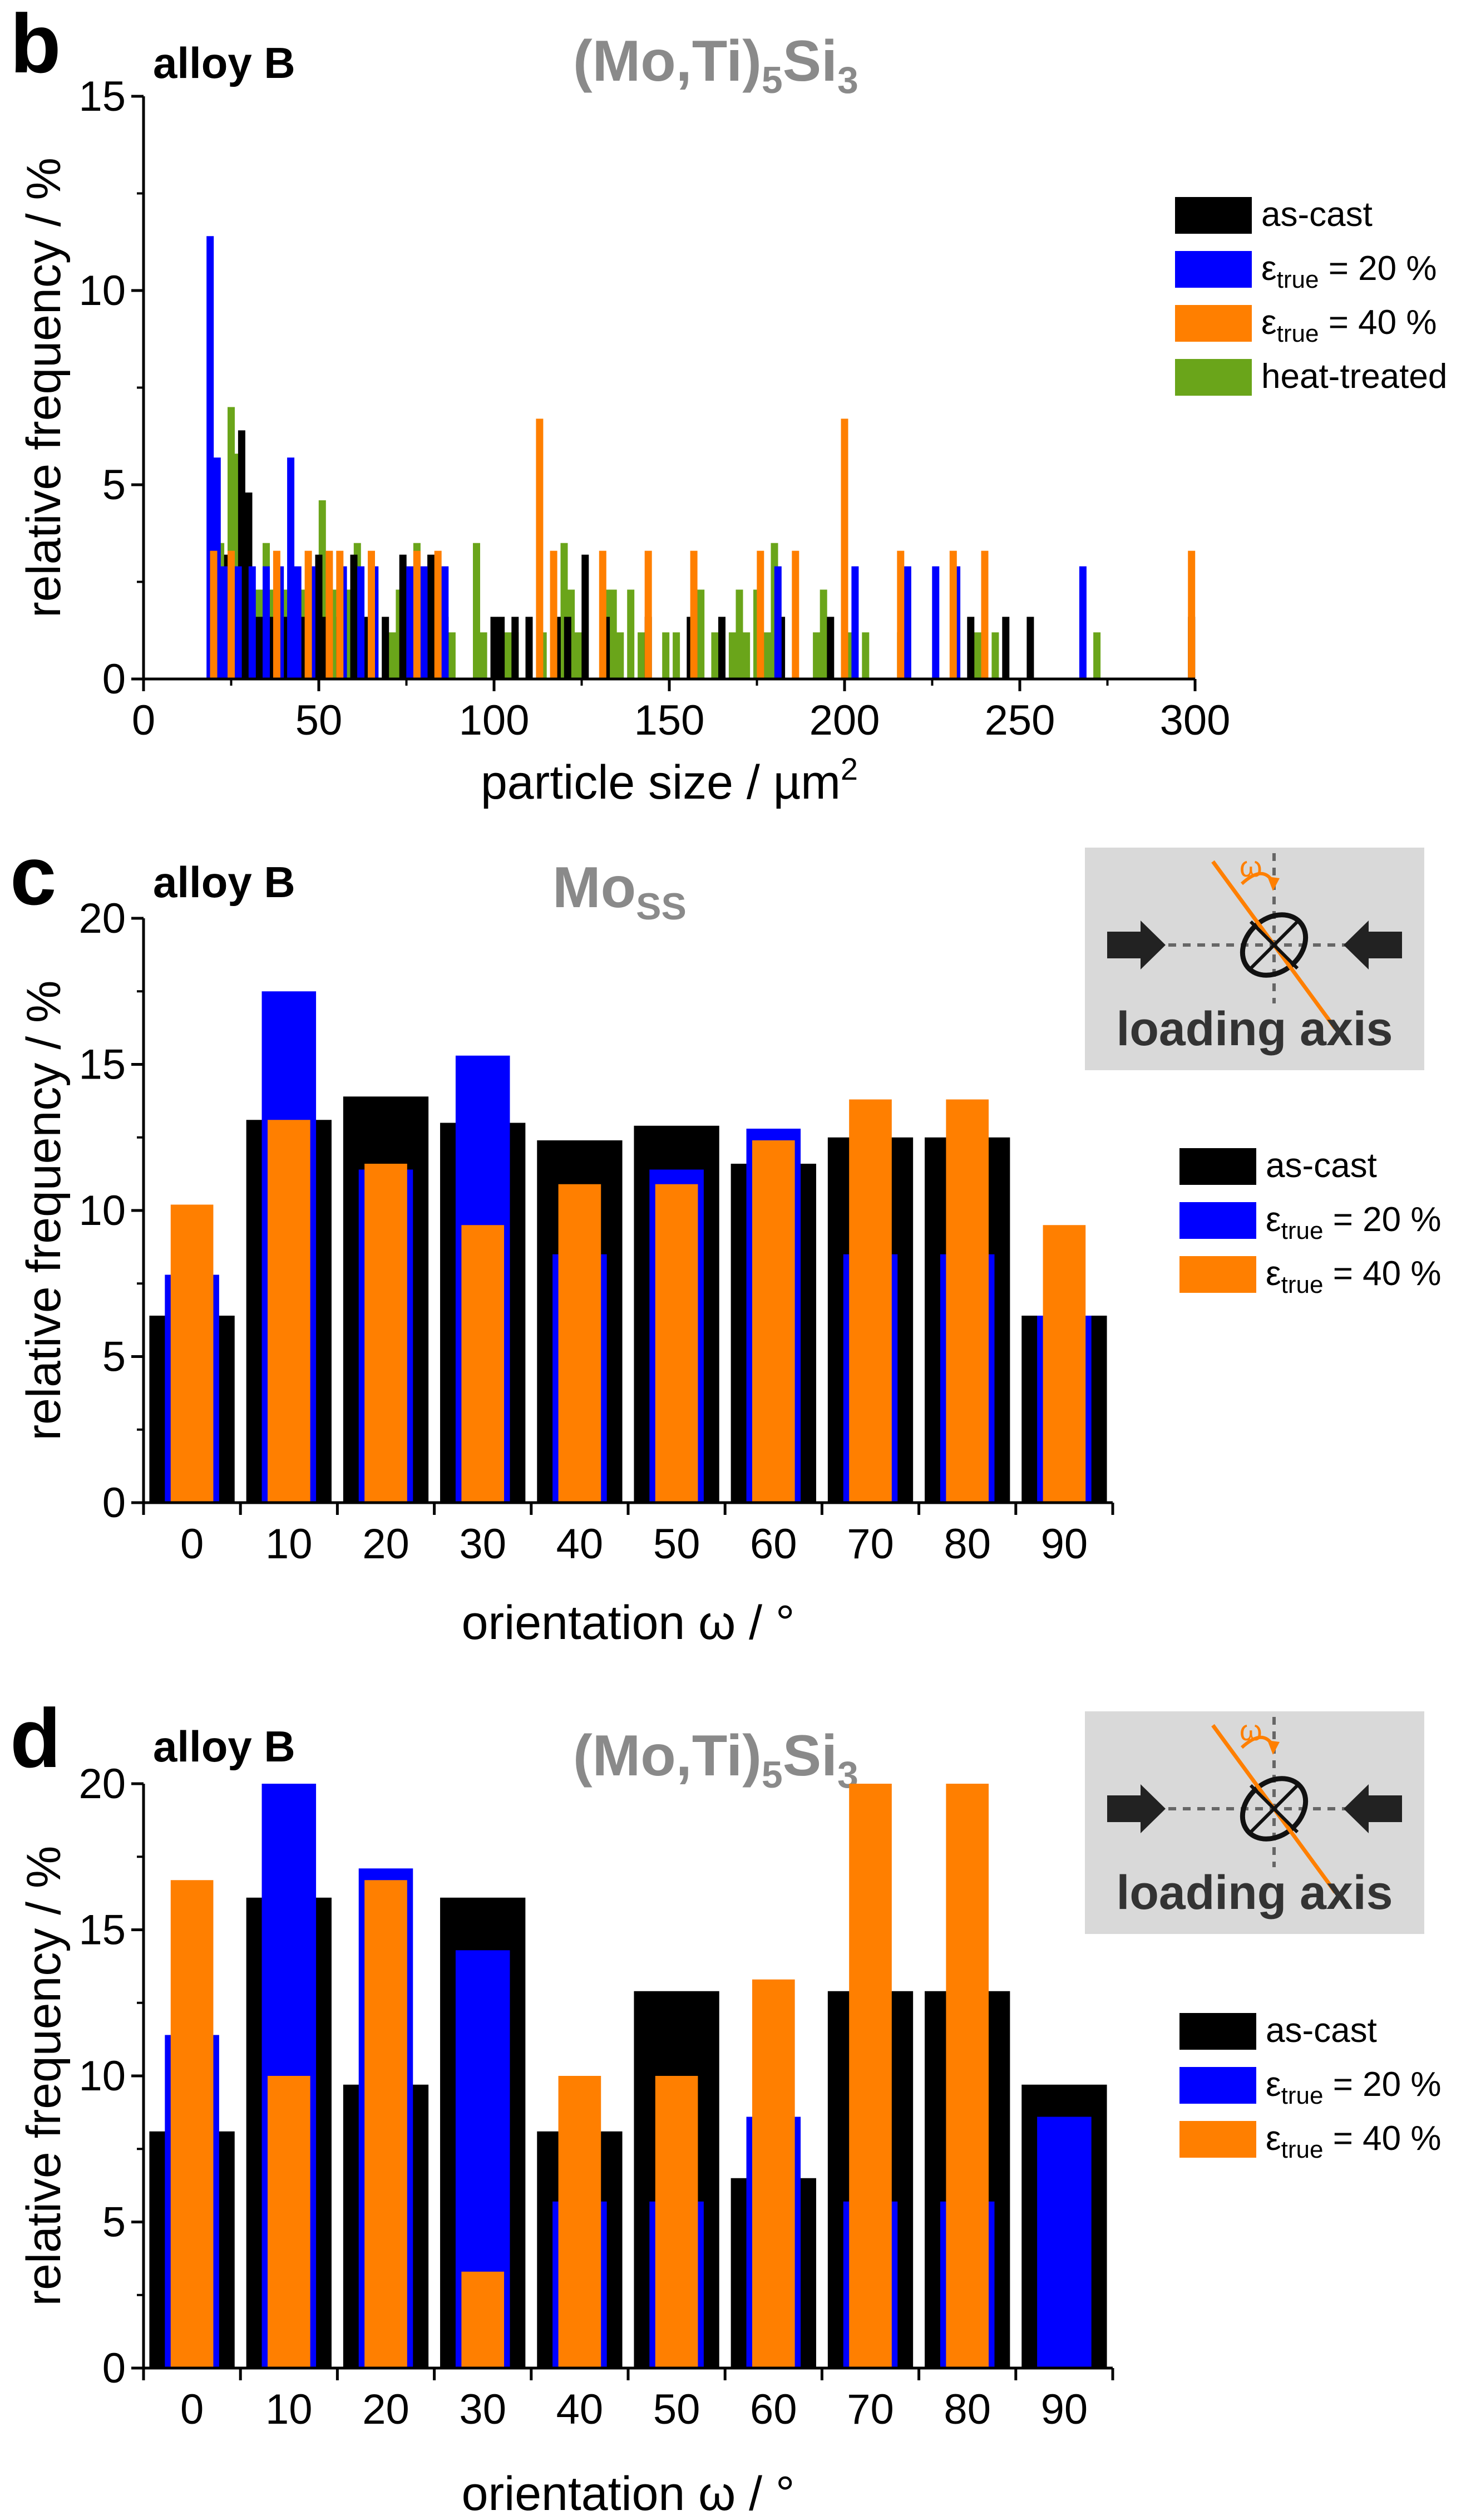 The image size is (1461, 2520). What do you see at coordinates (845, 720) in the screenshot?
I see `x-tick-label: 200` at bounding box center [845, 720].